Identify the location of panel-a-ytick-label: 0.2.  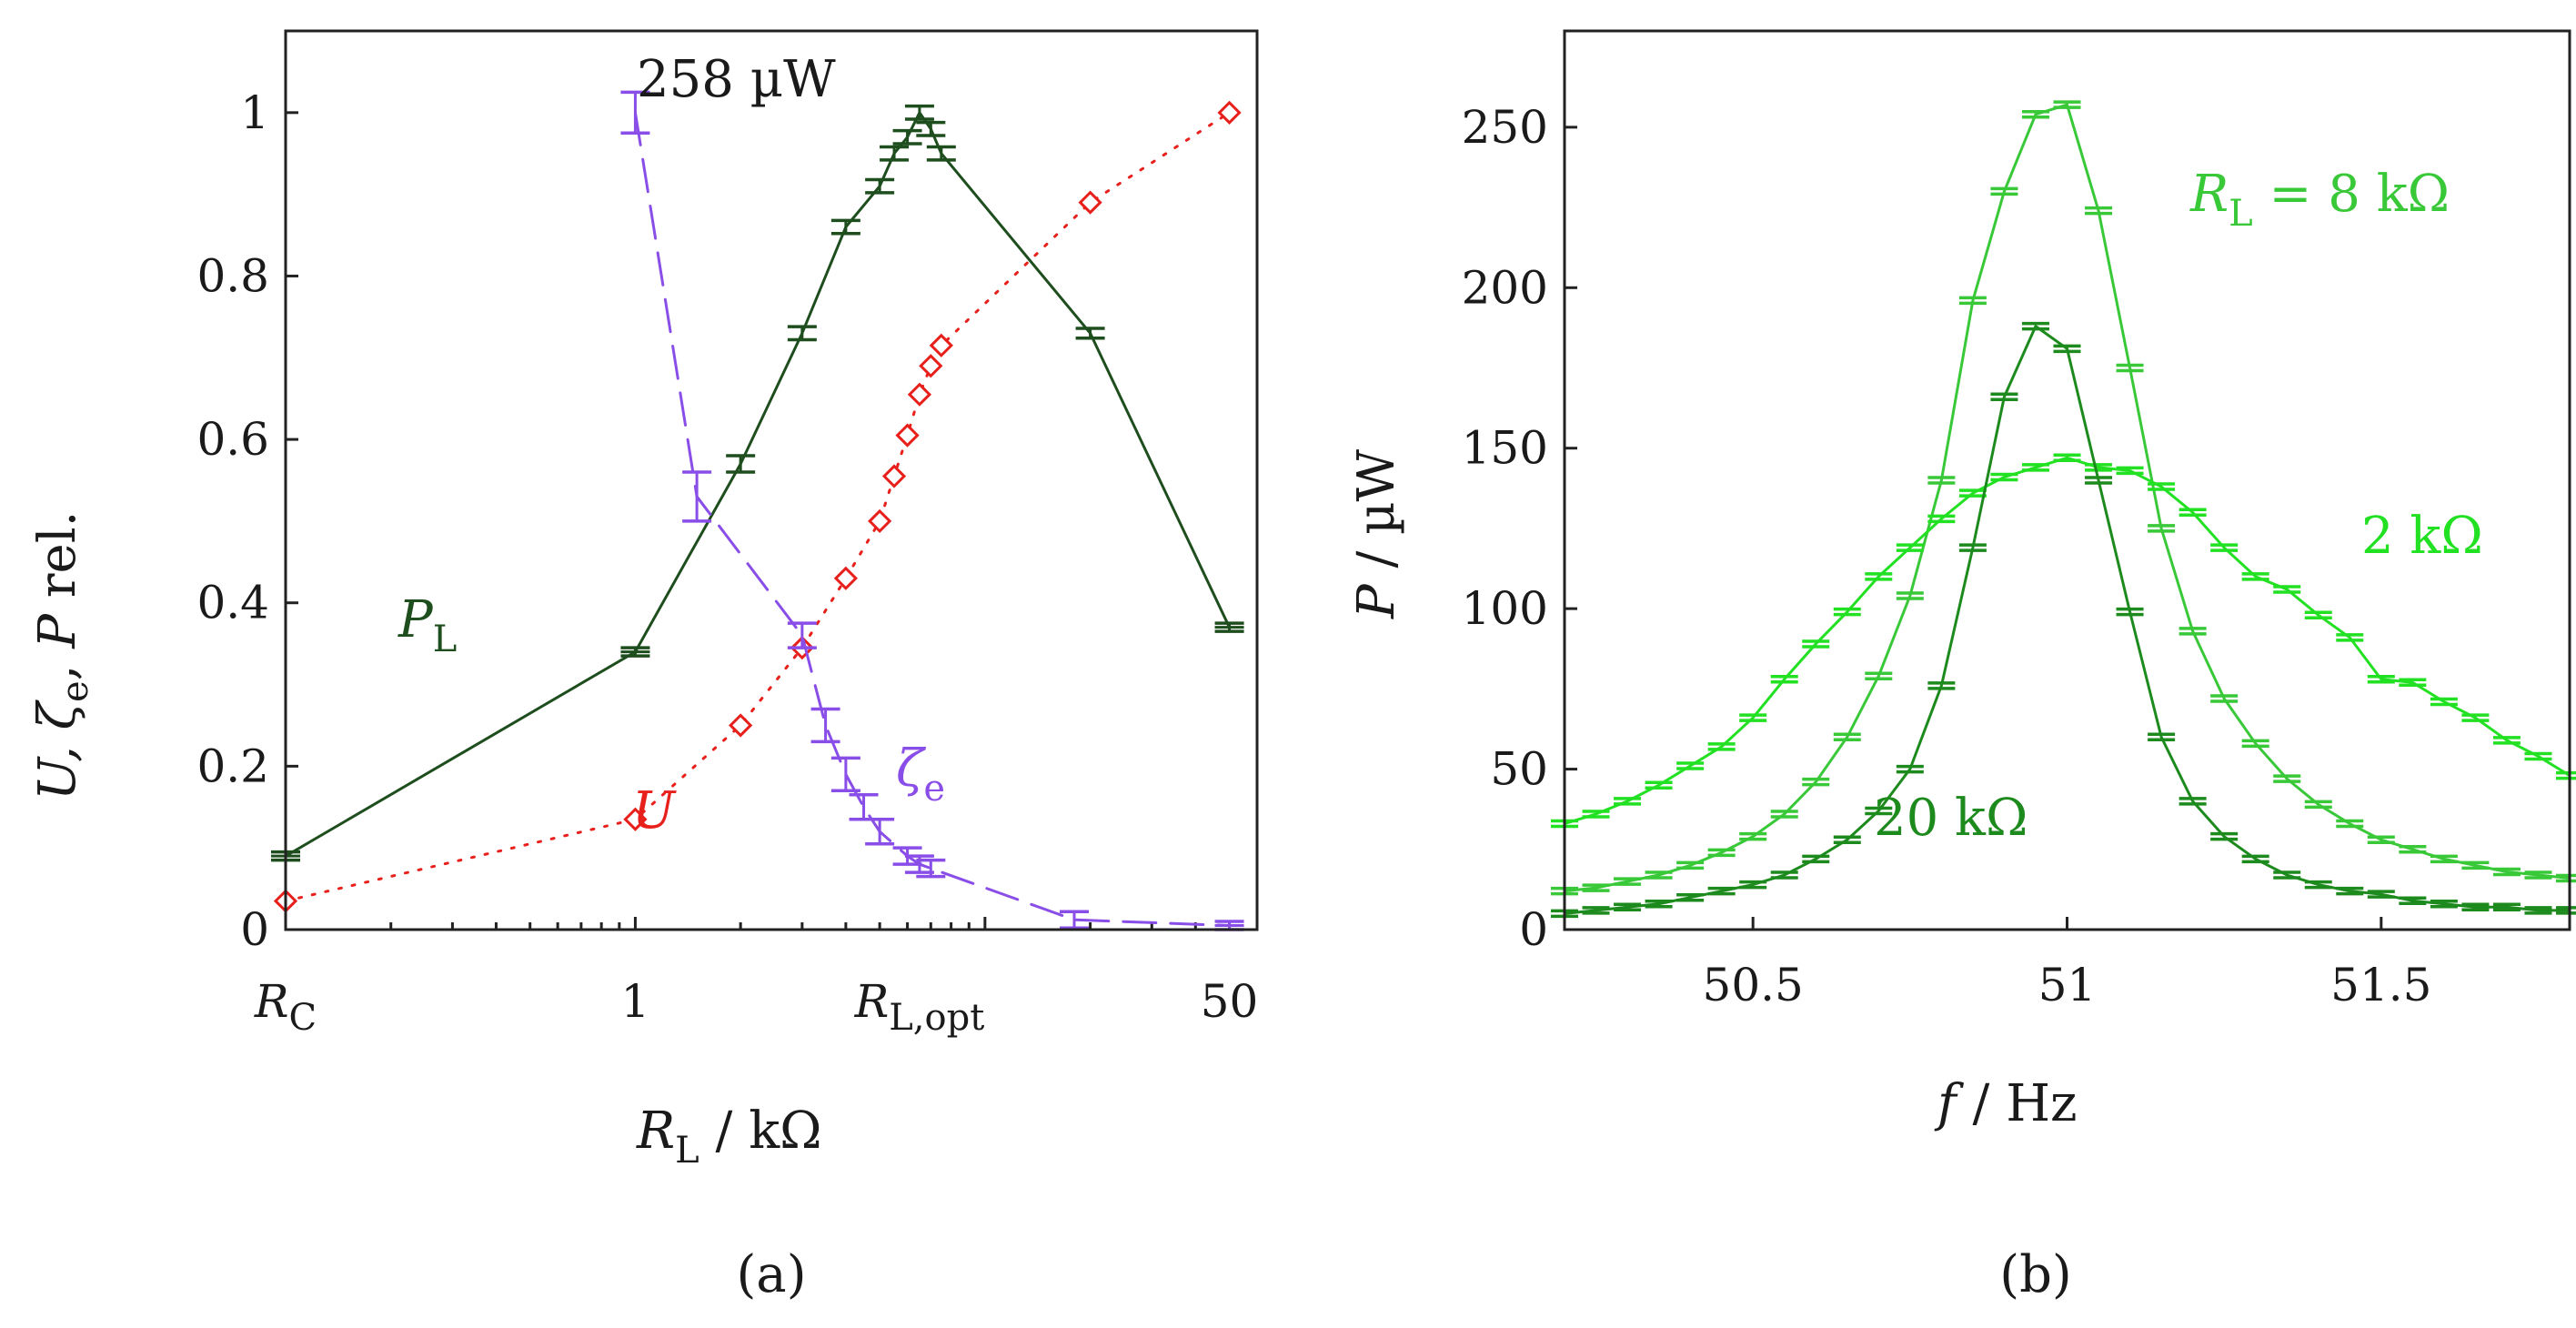
(232, 765).